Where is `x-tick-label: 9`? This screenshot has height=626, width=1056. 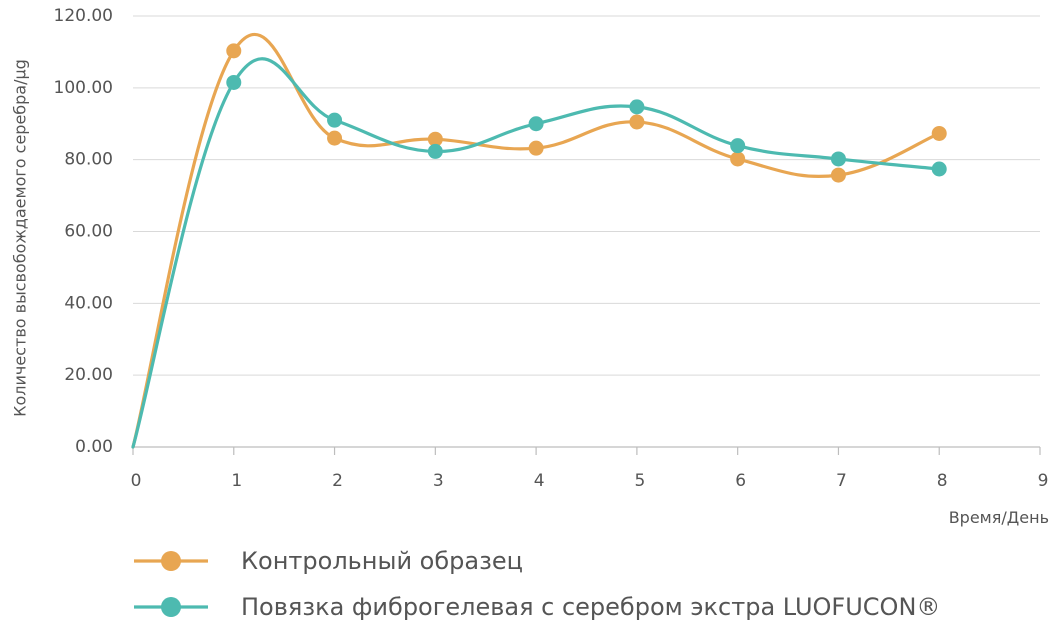 x-tick-label: 9 is located at coordinates (1043, 481).